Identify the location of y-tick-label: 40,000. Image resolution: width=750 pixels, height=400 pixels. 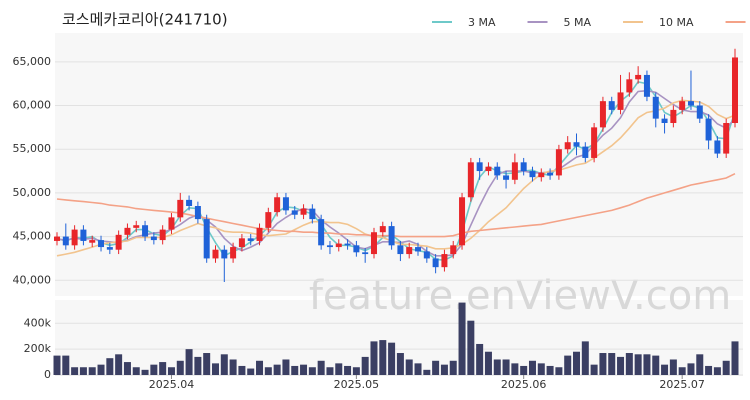
(32, 279).